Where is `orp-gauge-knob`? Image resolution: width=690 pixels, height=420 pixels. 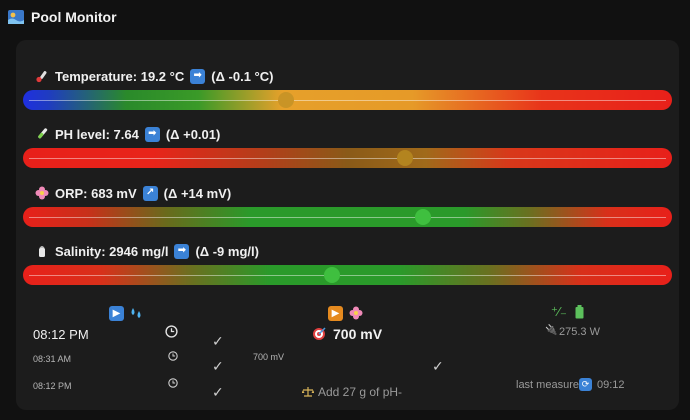 orp-gauge-knob is located at coordinates (423, 217).